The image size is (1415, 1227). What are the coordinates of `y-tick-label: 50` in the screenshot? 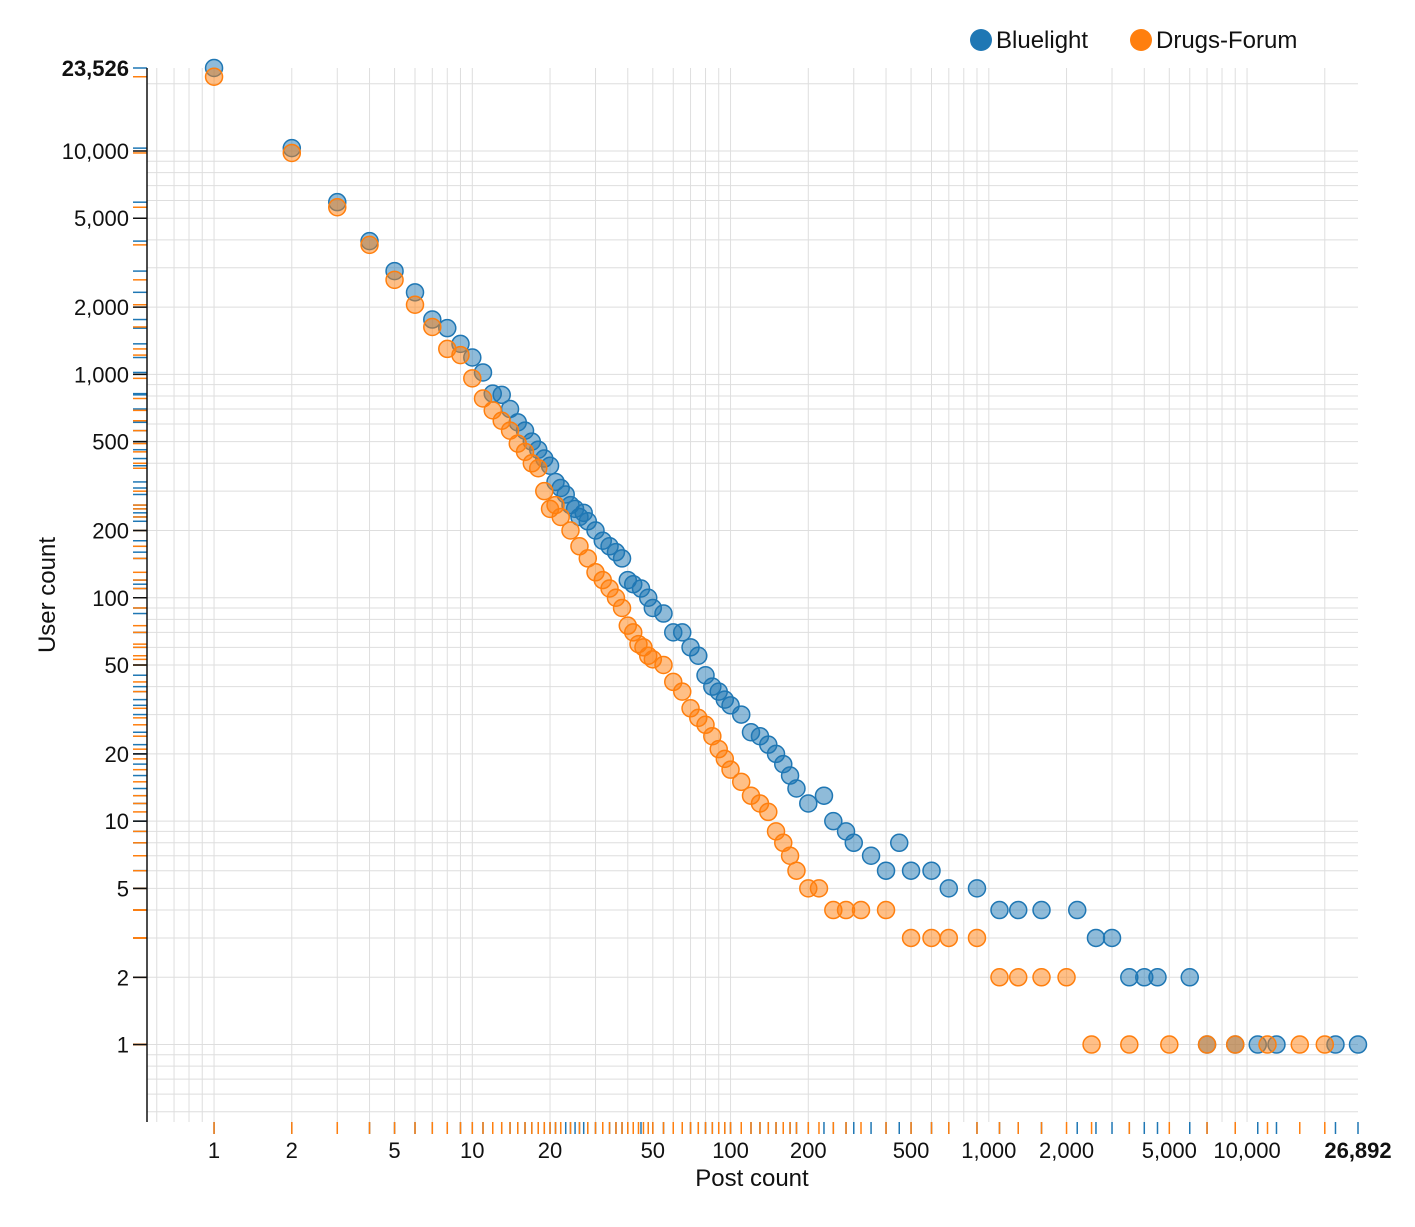 It's located at (117, 665).